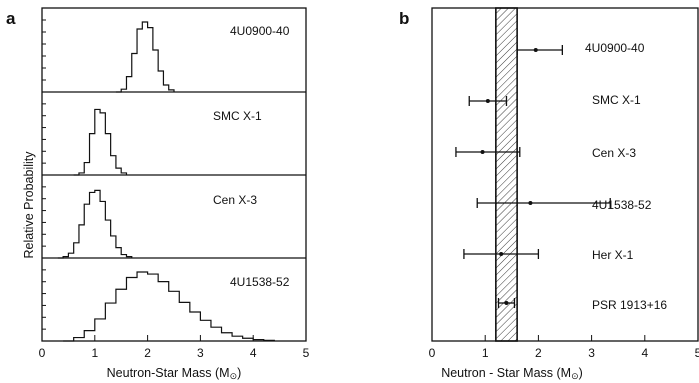 The image size is (699, 383). Describe the element at coordinates (44, 174) in the screenshot. I see `panel-a-y-ticks` at that location.